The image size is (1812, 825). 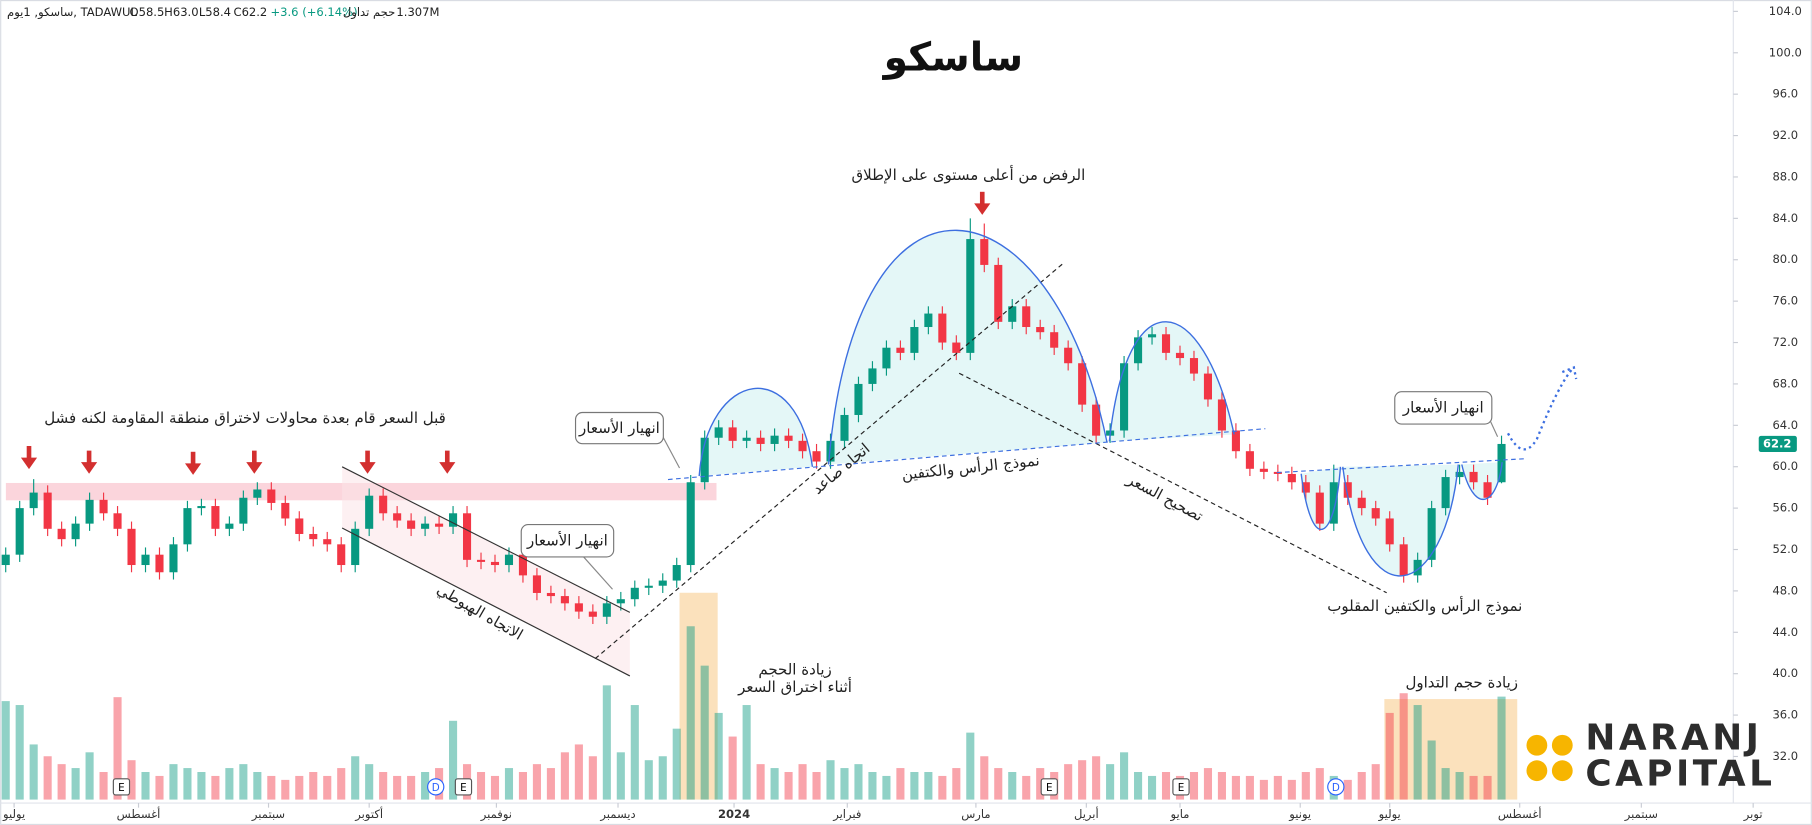 What do you see at coordinates (1401, 519) in the screenshot?
I see `pattern-arc` at bounding box center [1401, 519].